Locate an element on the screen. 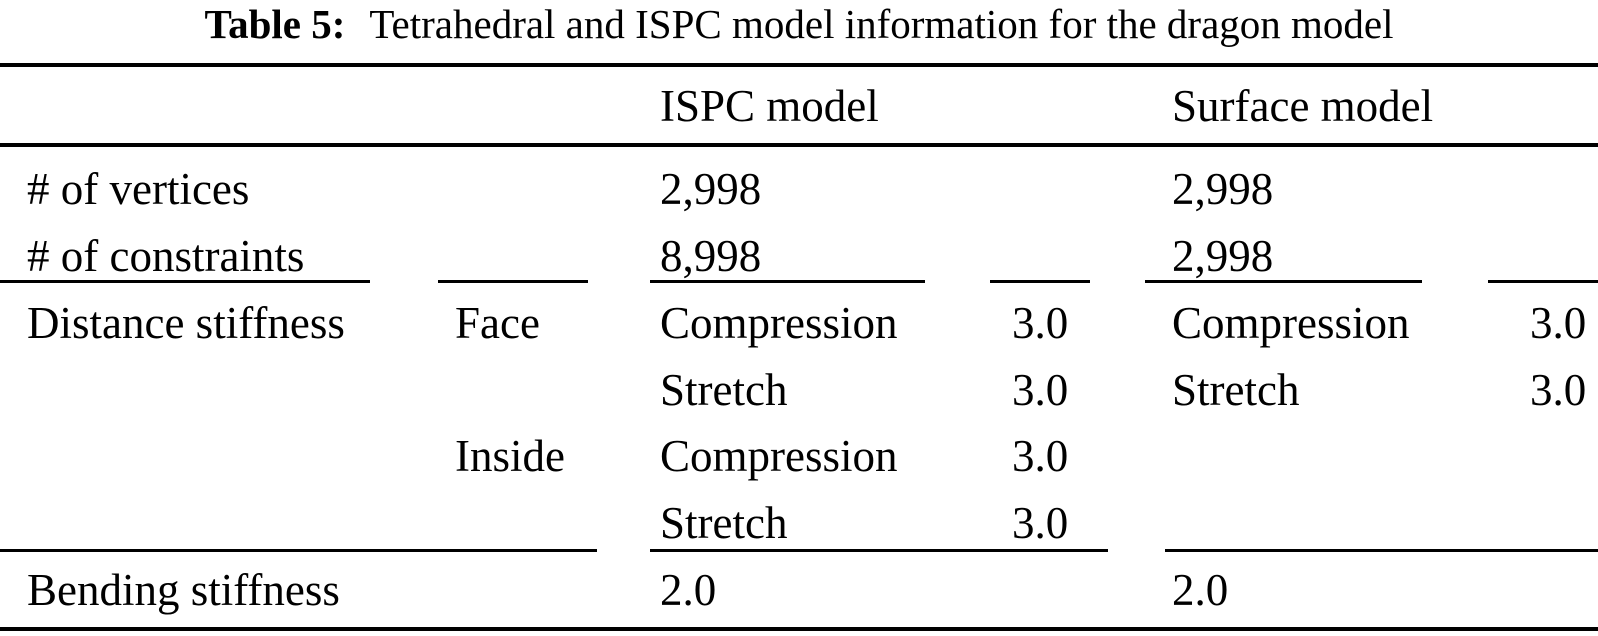 The image size is (1598, 636). section-rule-left is located at coordinates (298, 550).